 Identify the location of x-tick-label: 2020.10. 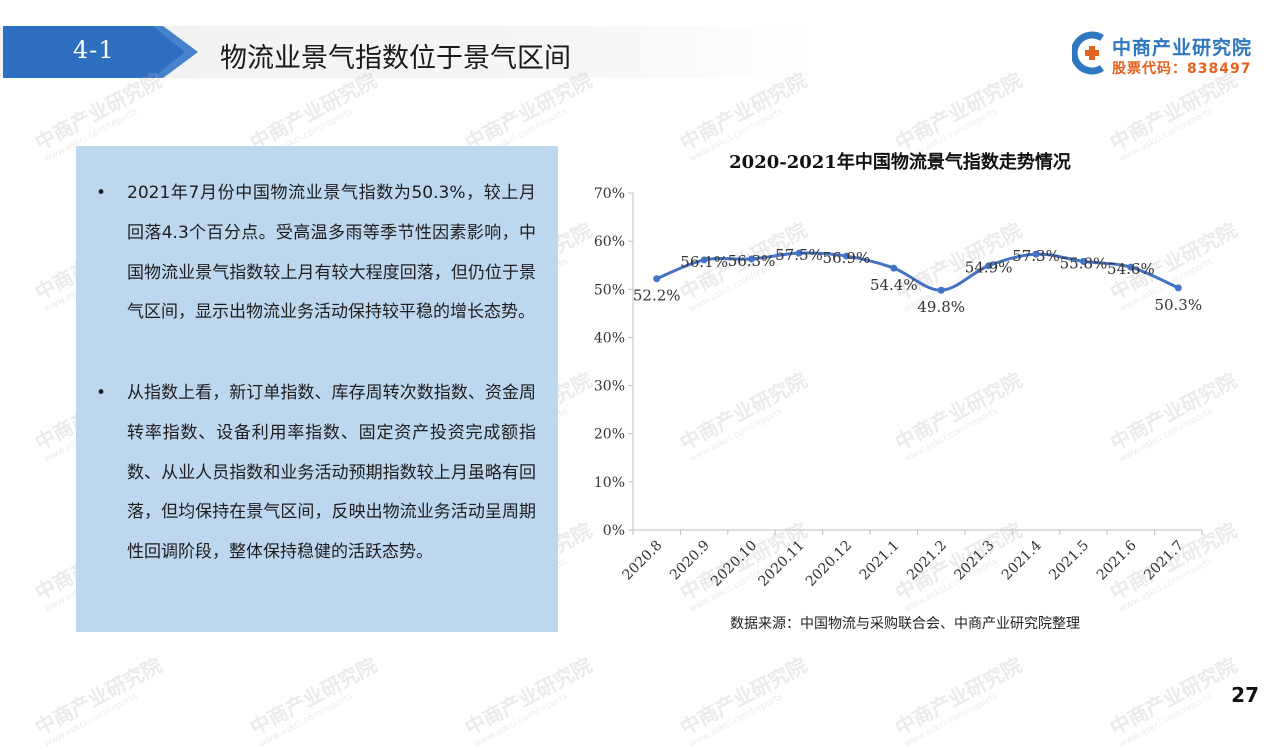
(734, 564).